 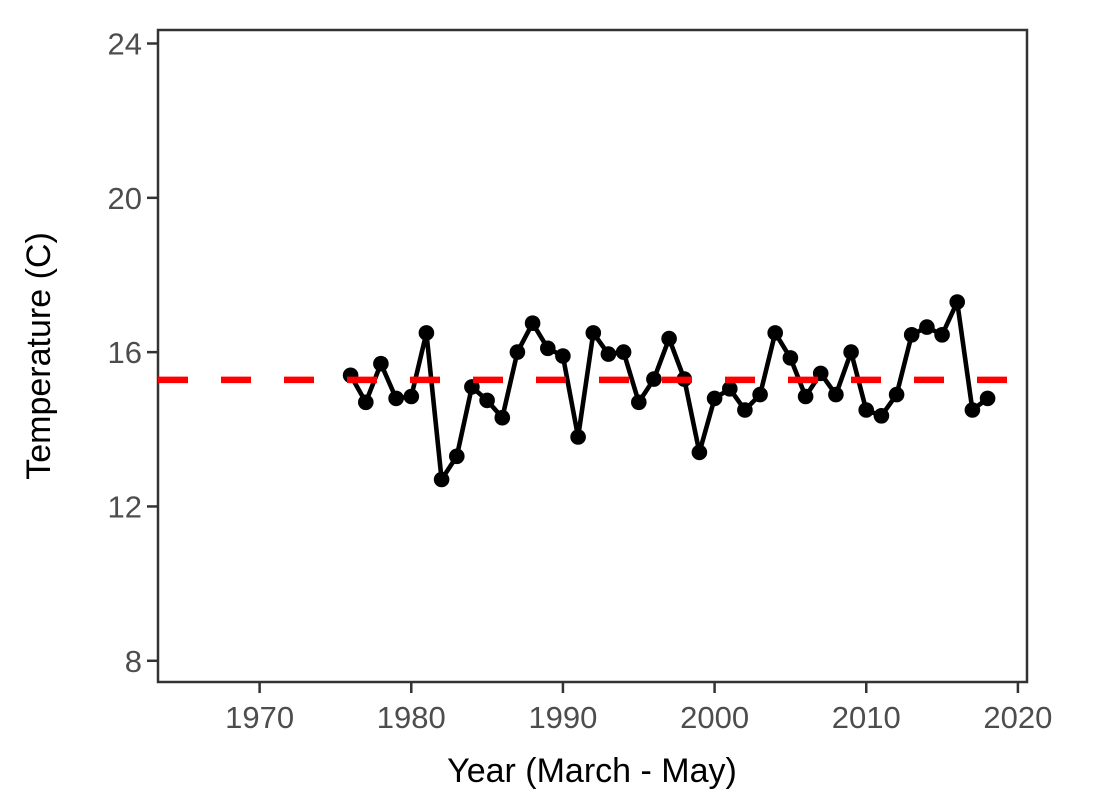 I want to click on x-axis-ticks: 1970 1980 1990 2000 2010 2020, so click(x=638, y=709).